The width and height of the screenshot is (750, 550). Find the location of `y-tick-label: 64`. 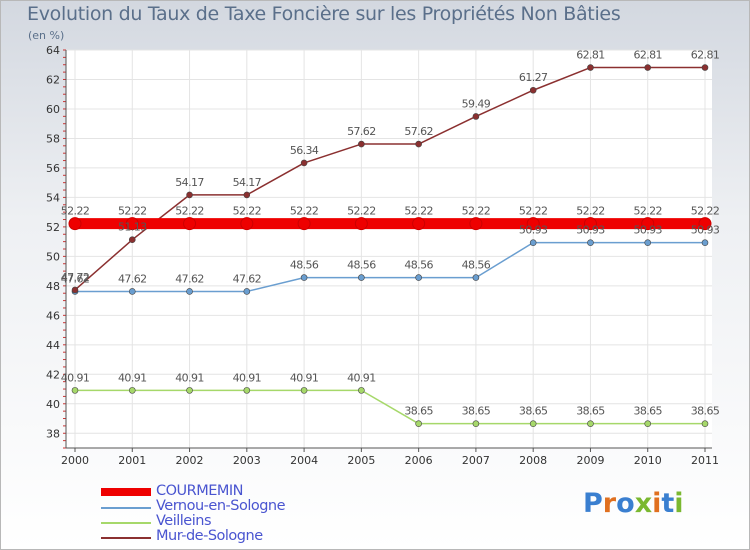

y-tick-label: 64 is located at coordinates (53, 50).